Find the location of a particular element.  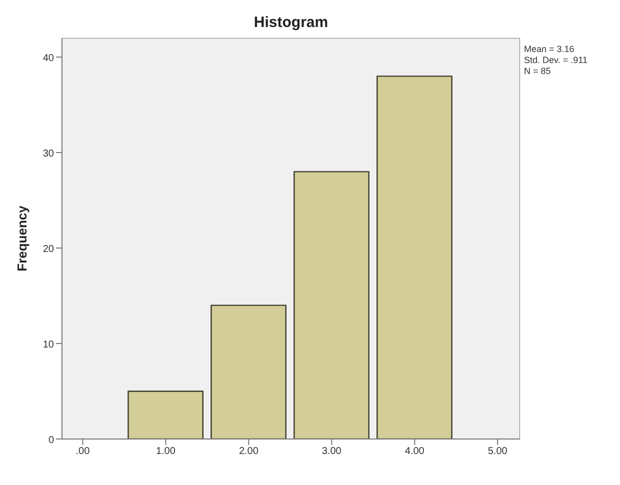

x-tick-label: 3.00 is located at coordinates (332, 452).